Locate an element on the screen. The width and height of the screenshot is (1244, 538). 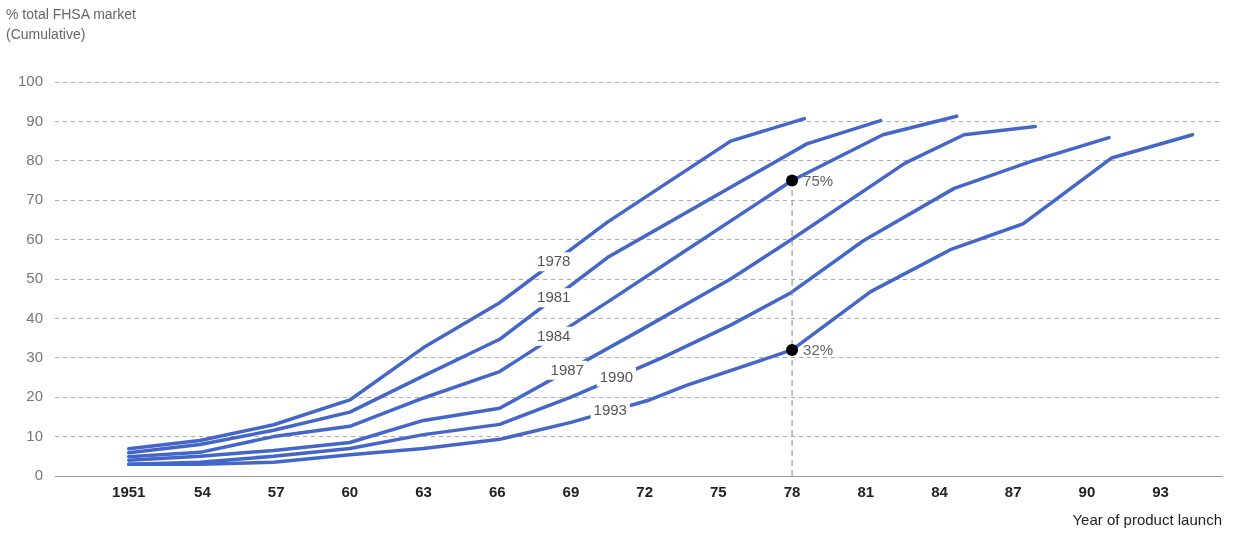
x-tick-label: 69 is located at coordinates (571, 492).